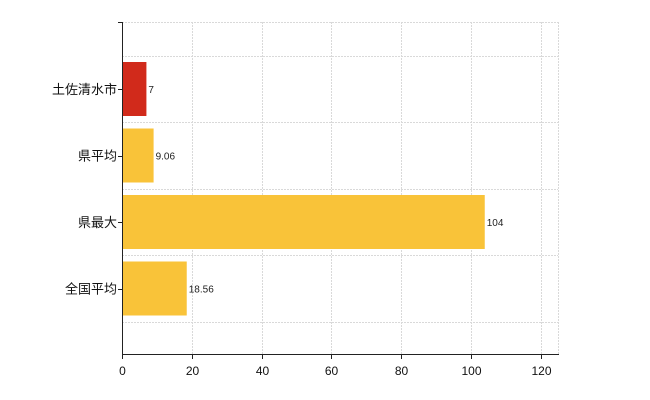 Image resolution: width=650 pixels, height=400 pixels. What do you see at coordinates (402, 371) in the screenshot?
I see `tick-label-x: 80` at bounding box center [402, 371].